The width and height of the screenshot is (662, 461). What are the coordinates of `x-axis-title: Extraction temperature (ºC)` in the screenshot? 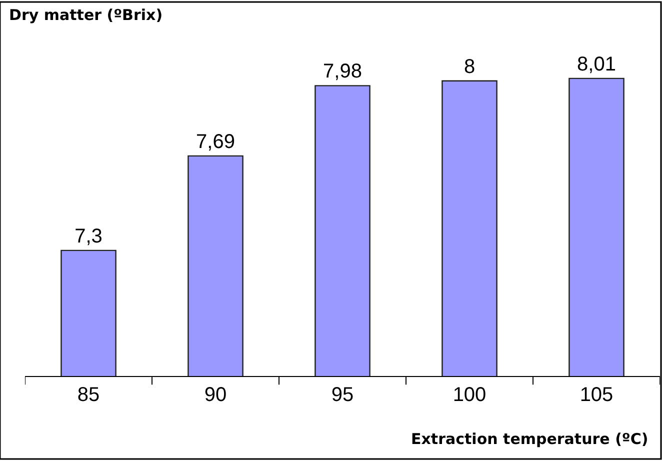 It's located at (529, 439).